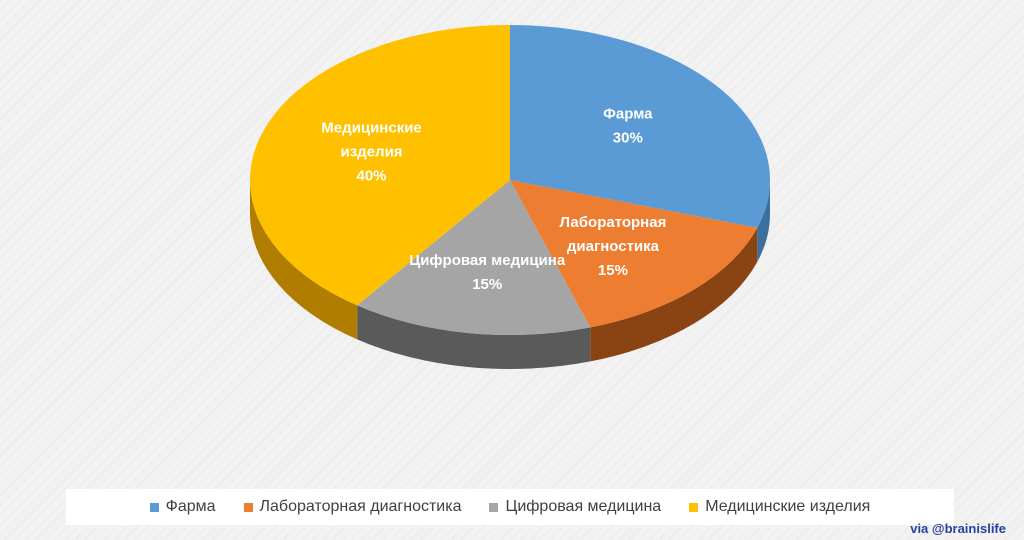 The width and height of the screenshot is (1024, 540). What do you see at coordinates (304, 260) in the screenshot?
I see `pie-side-medical-devices` at bounding box center [304, 260].